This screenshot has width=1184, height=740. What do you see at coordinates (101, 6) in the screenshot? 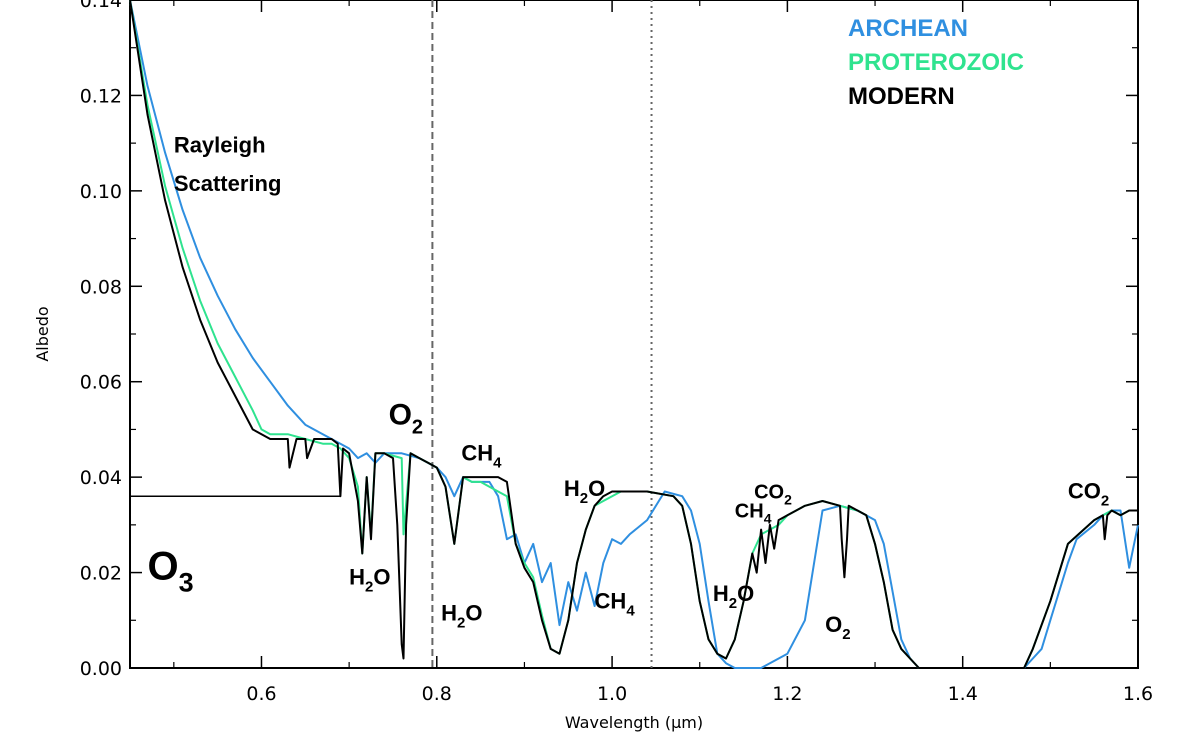
I see `y-tick-label: 0.14` at bounding box center [101, 6].